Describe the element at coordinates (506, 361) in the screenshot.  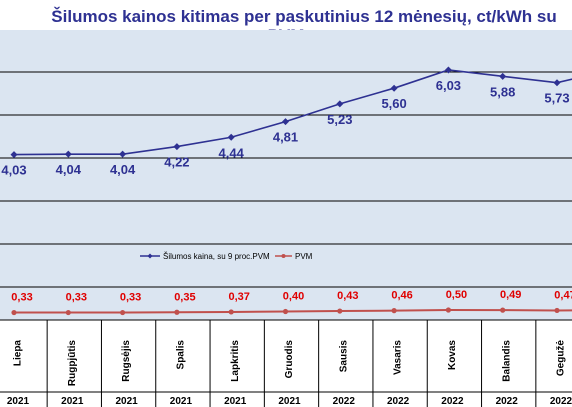
I see `x-tick-label: Balandis` at that location.